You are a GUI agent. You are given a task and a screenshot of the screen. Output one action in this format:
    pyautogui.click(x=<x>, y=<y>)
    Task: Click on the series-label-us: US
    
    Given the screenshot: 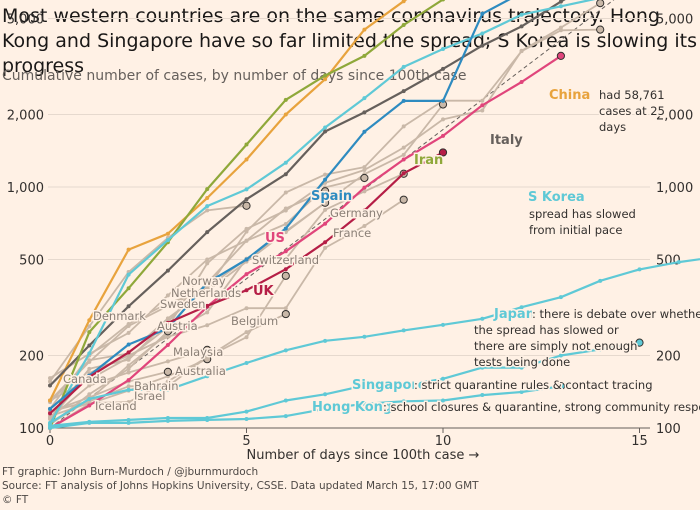 What is the action you would take?
    pyautogui.click(x=275, y=238)
    